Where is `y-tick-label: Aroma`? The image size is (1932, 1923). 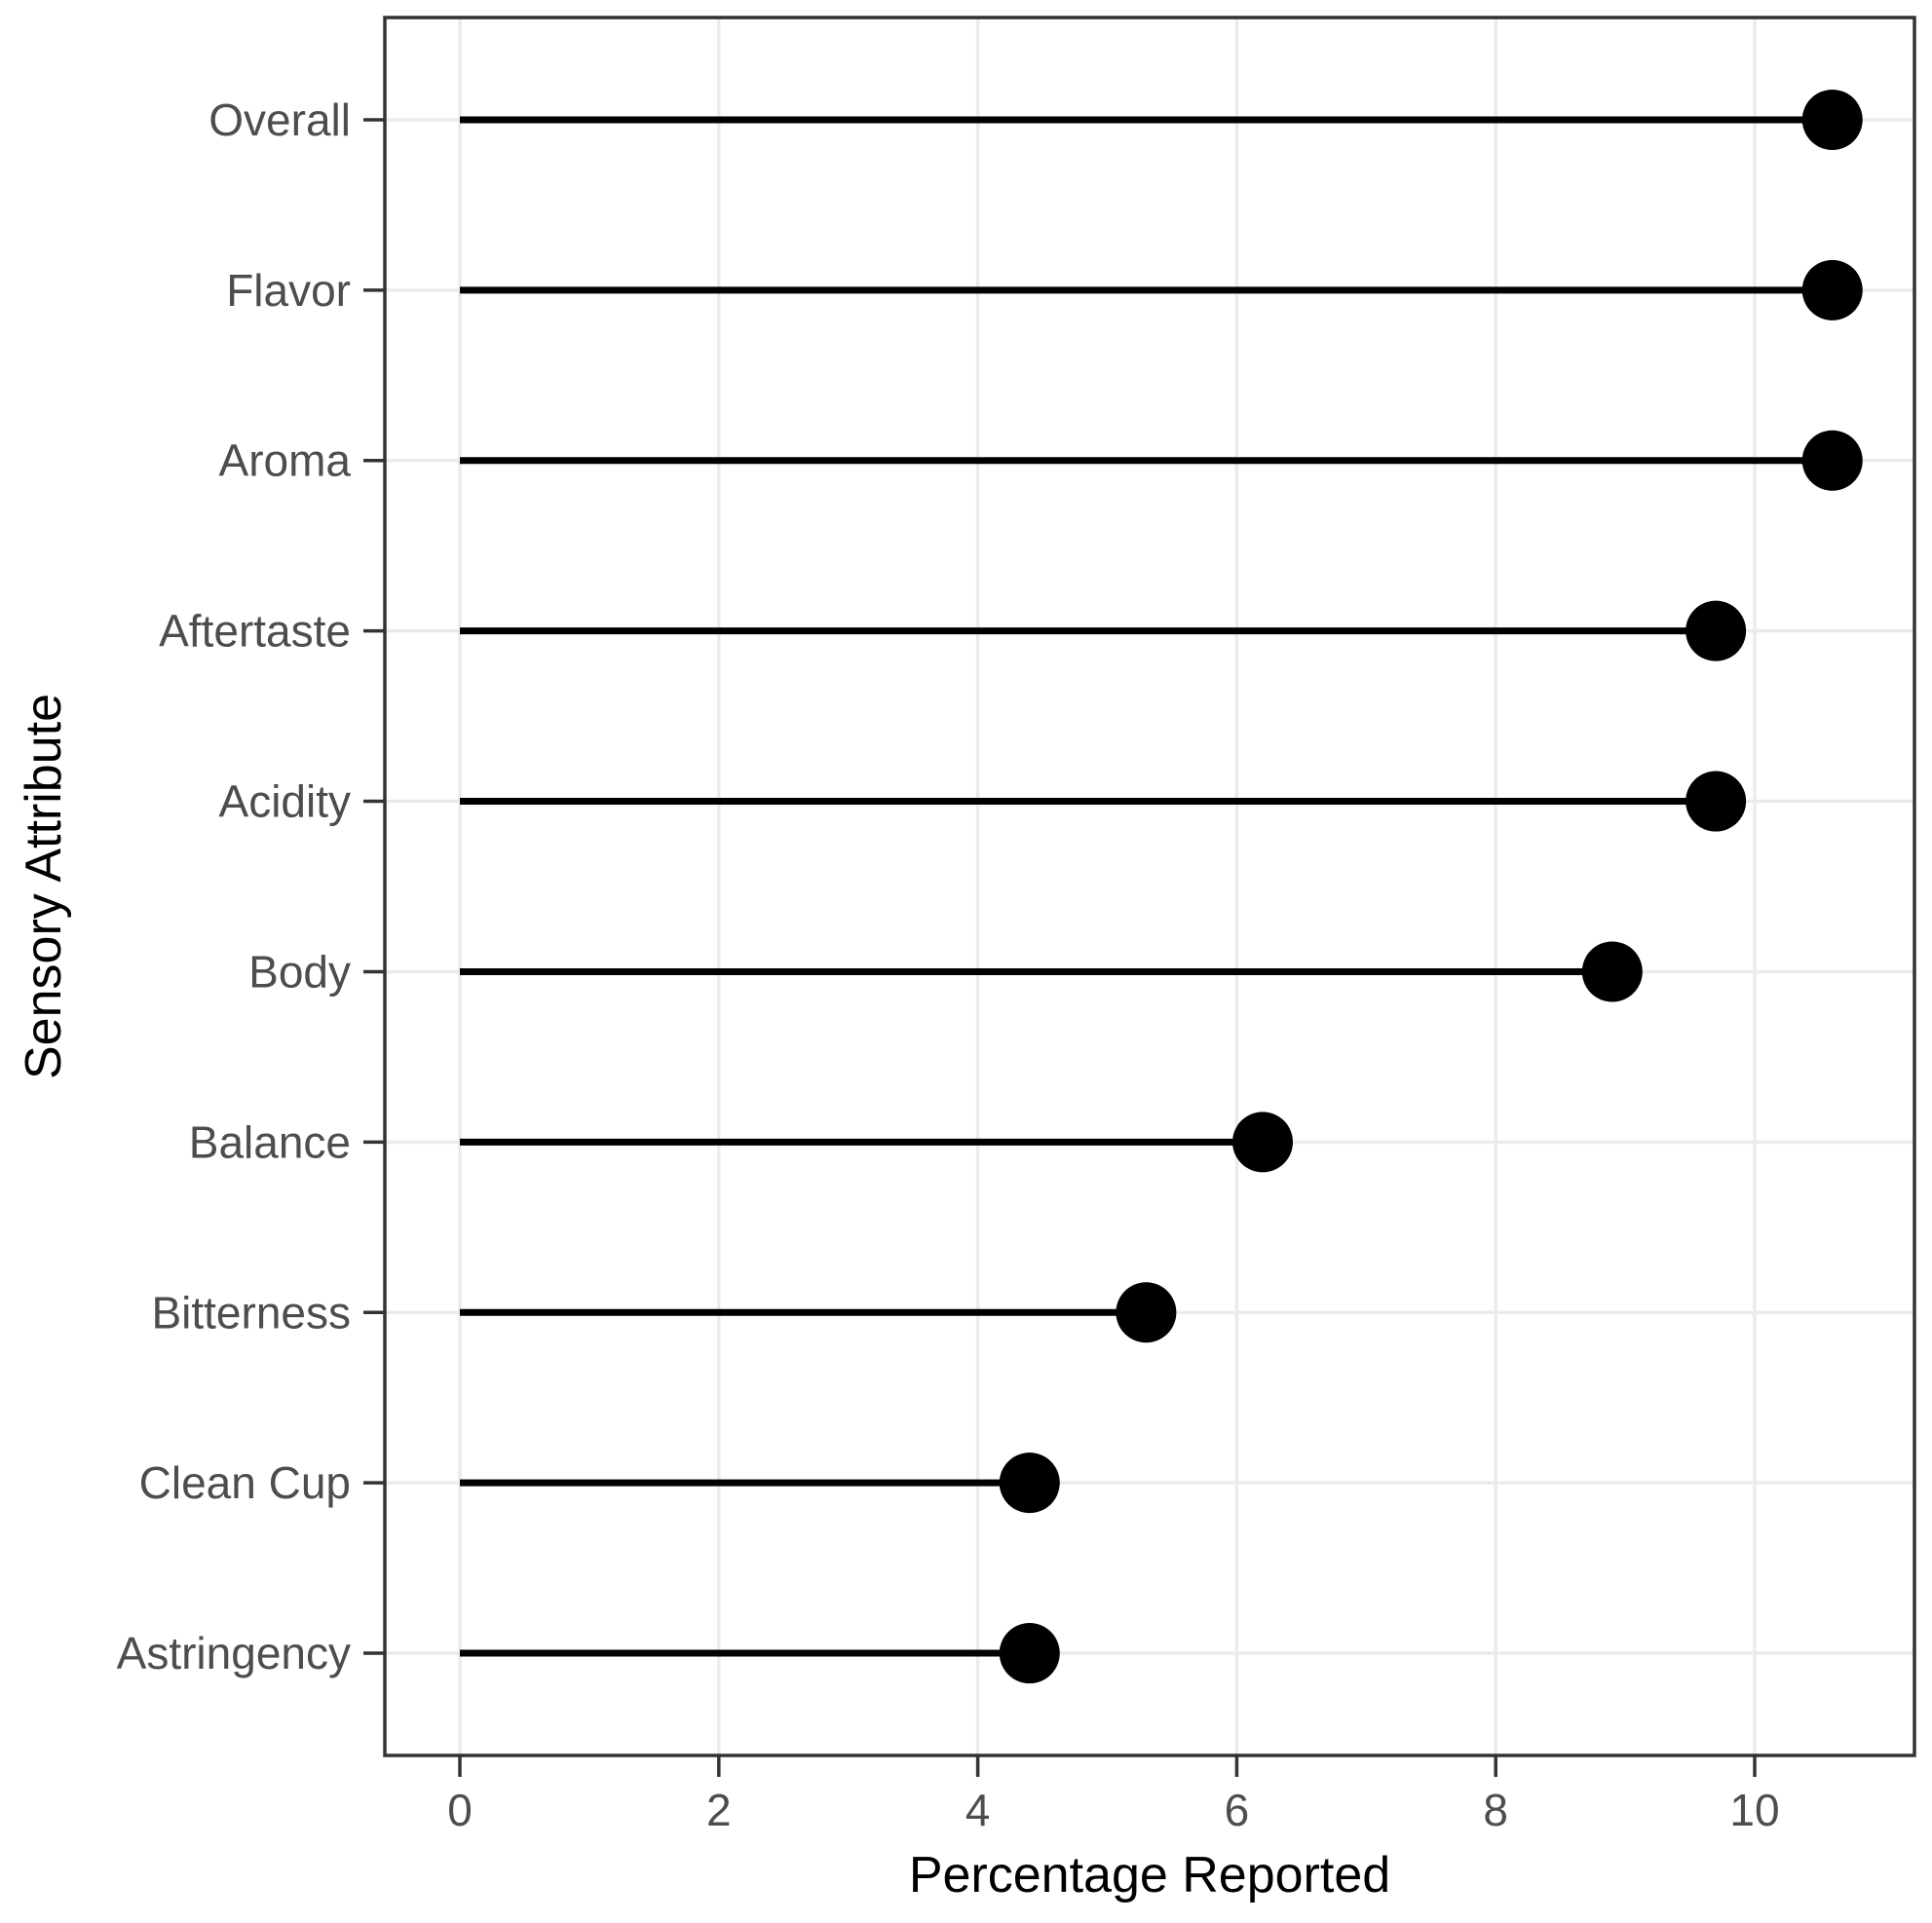 y-tick-label: Aroma is located at coordinates (285, 460).